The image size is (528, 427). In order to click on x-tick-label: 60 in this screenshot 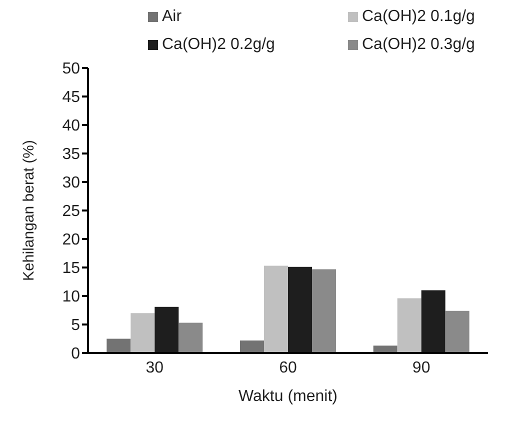, I will do `click(288, 367)`.